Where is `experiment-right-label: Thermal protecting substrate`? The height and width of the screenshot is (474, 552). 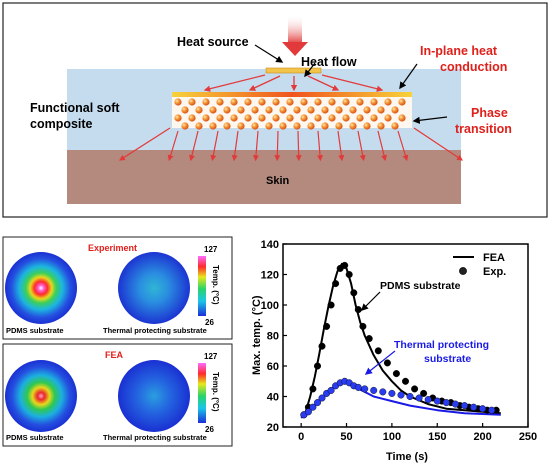 experiment-right-label: Thermal protecting substrate is located at coordinates (155, 330).